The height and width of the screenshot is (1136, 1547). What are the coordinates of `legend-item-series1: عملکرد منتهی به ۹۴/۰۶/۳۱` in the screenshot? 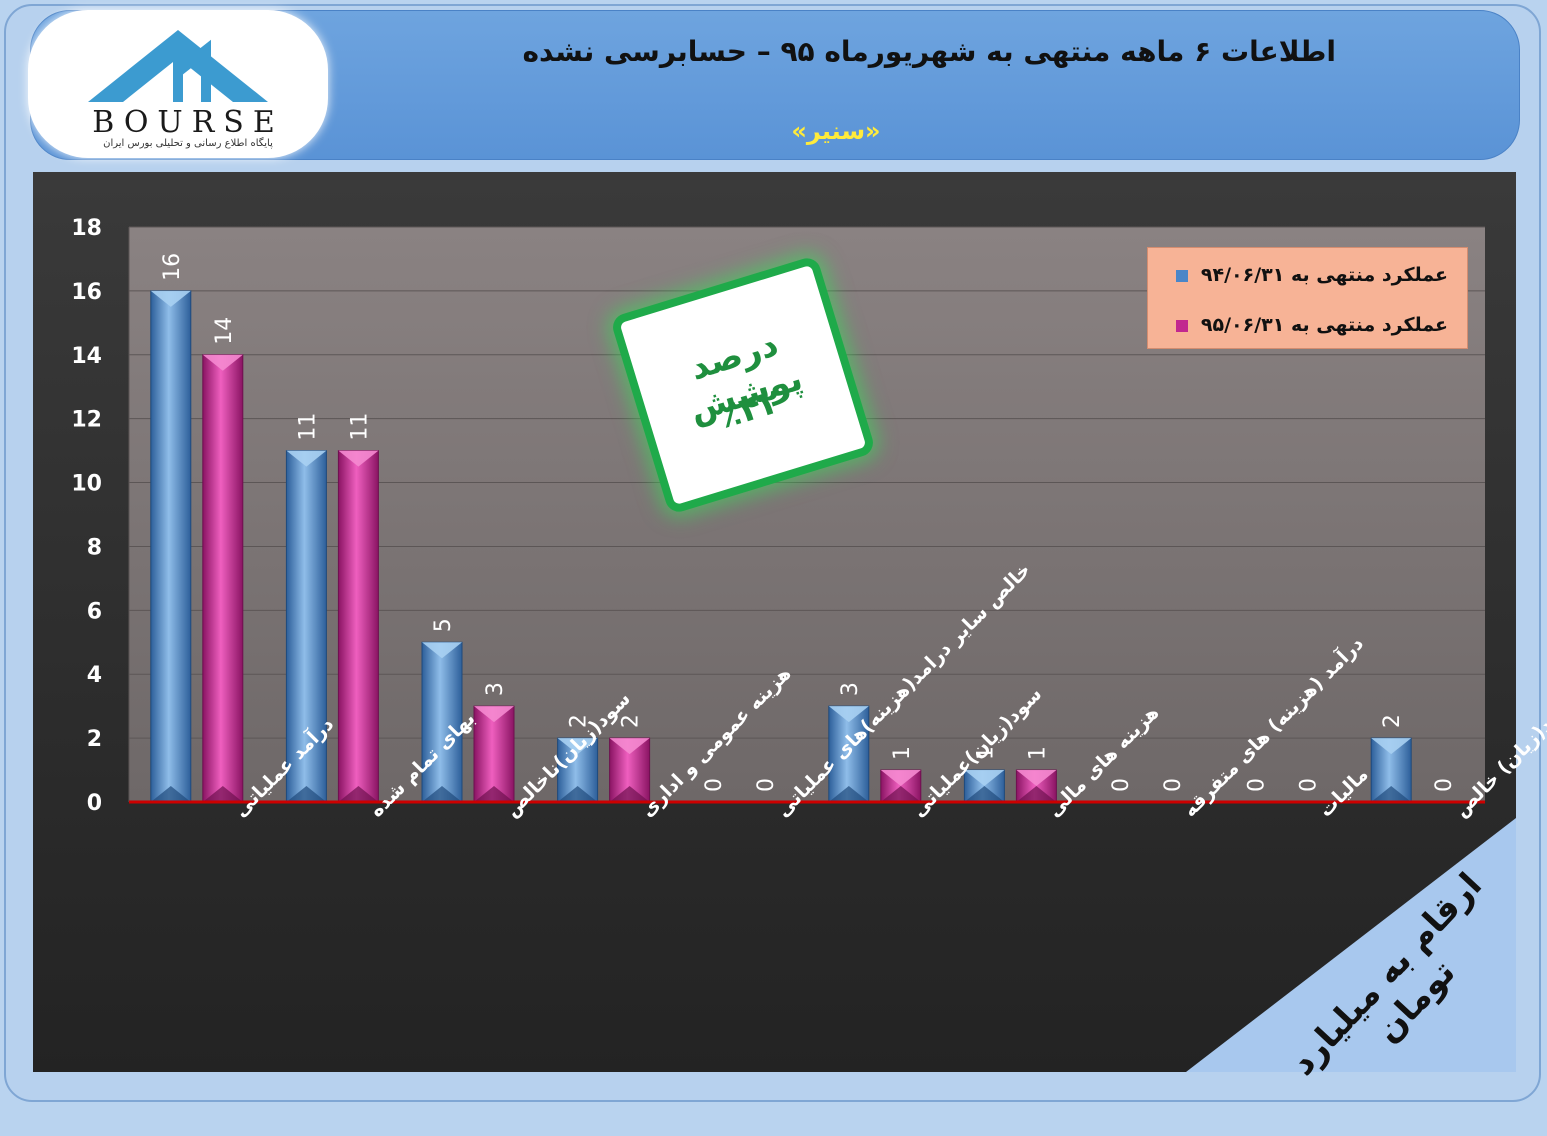 It's located at (1298, 279).